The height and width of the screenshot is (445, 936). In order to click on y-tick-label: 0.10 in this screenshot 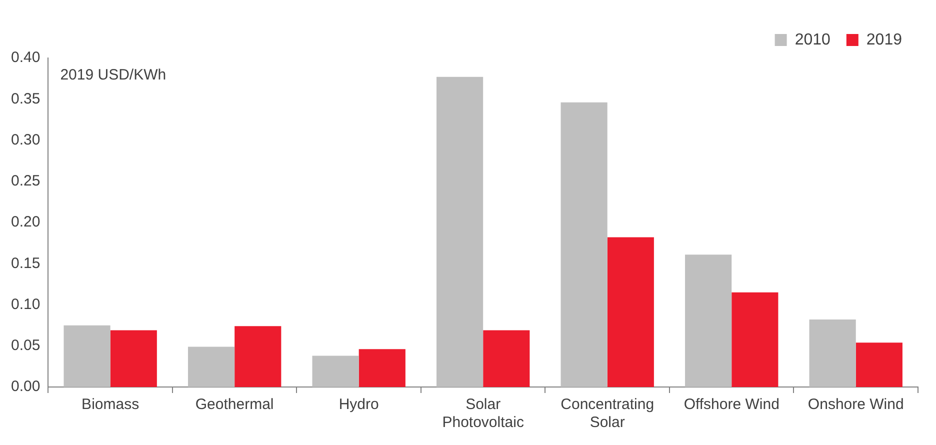, I will do `click(25, 304)`.